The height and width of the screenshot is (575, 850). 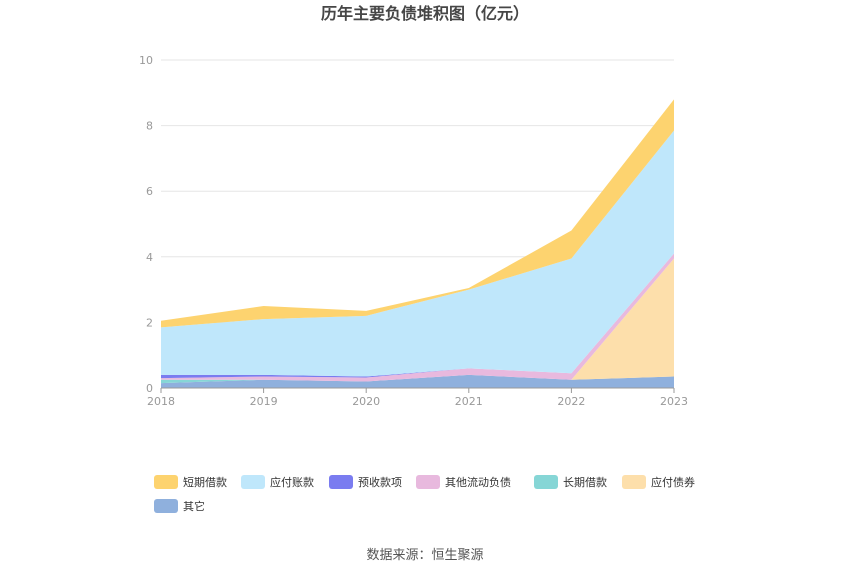 I want to click on y-tick-label: 2, so click(x=149, y=322).